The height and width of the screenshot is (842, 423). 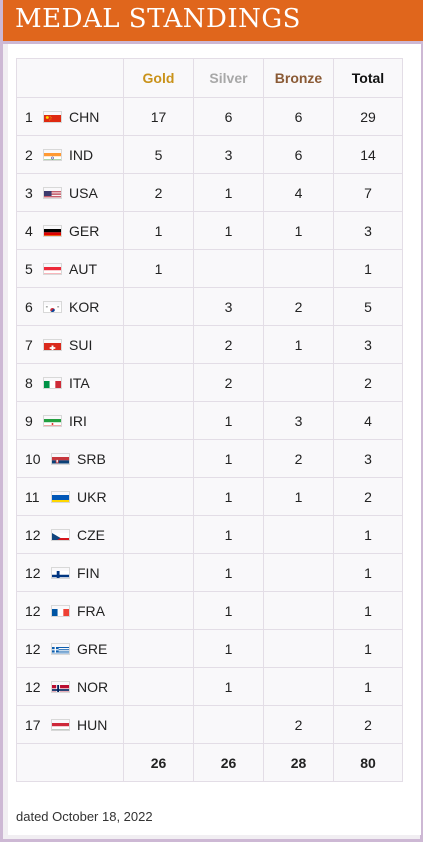 I want to click on rank-label: 6, so click(x=29, y=307).